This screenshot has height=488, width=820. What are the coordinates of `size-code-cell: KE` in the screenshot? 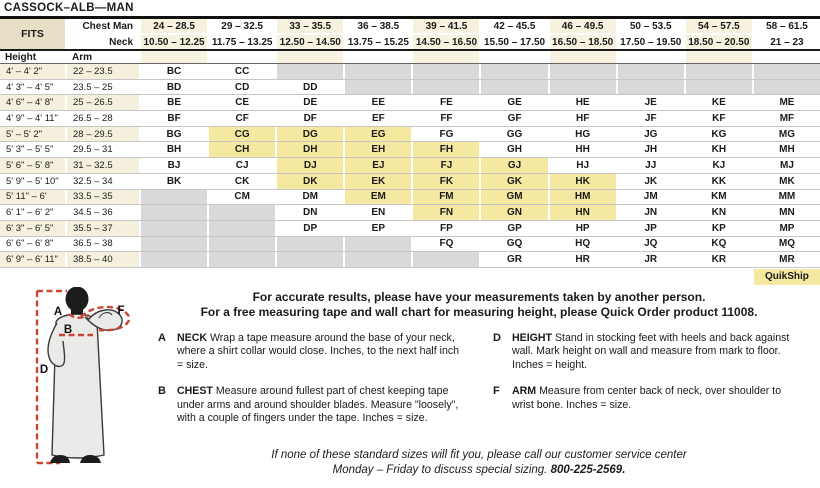 It's located at (718, 103).